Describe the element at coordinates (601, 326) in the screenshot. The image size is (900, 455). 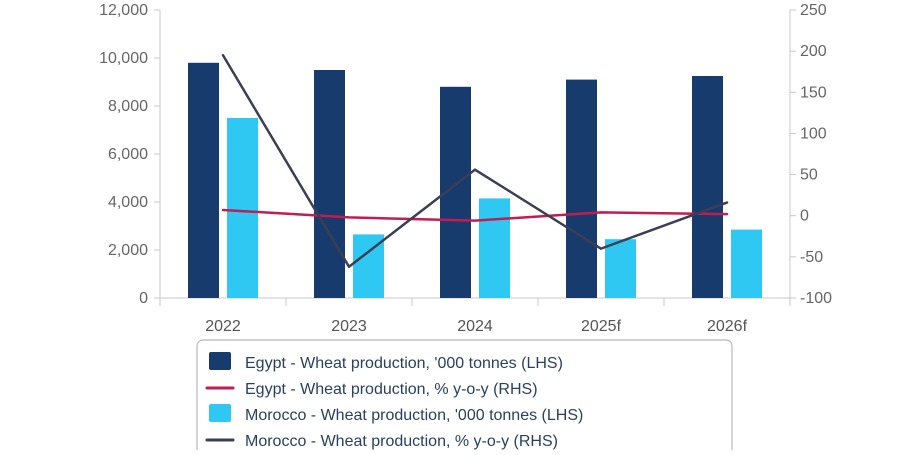
I see `x-axis-category-label: 2025f` at that location.